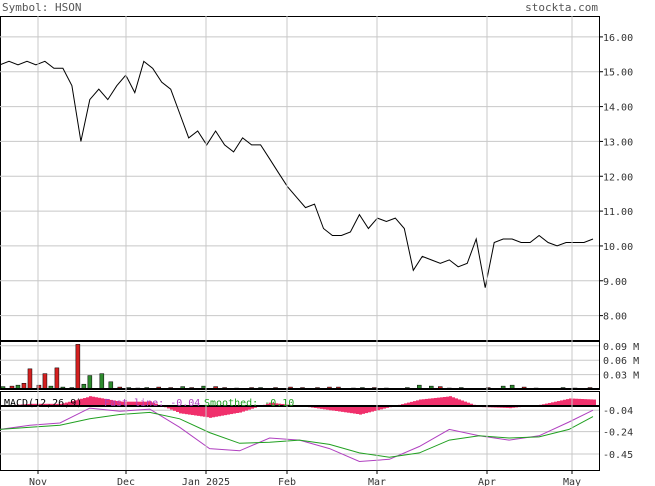 The image size is (655, 486). What do you see at coordinates (572, 481) in the screenshot?
I see `x-tick-label: May` at bounding box center [572, 481].